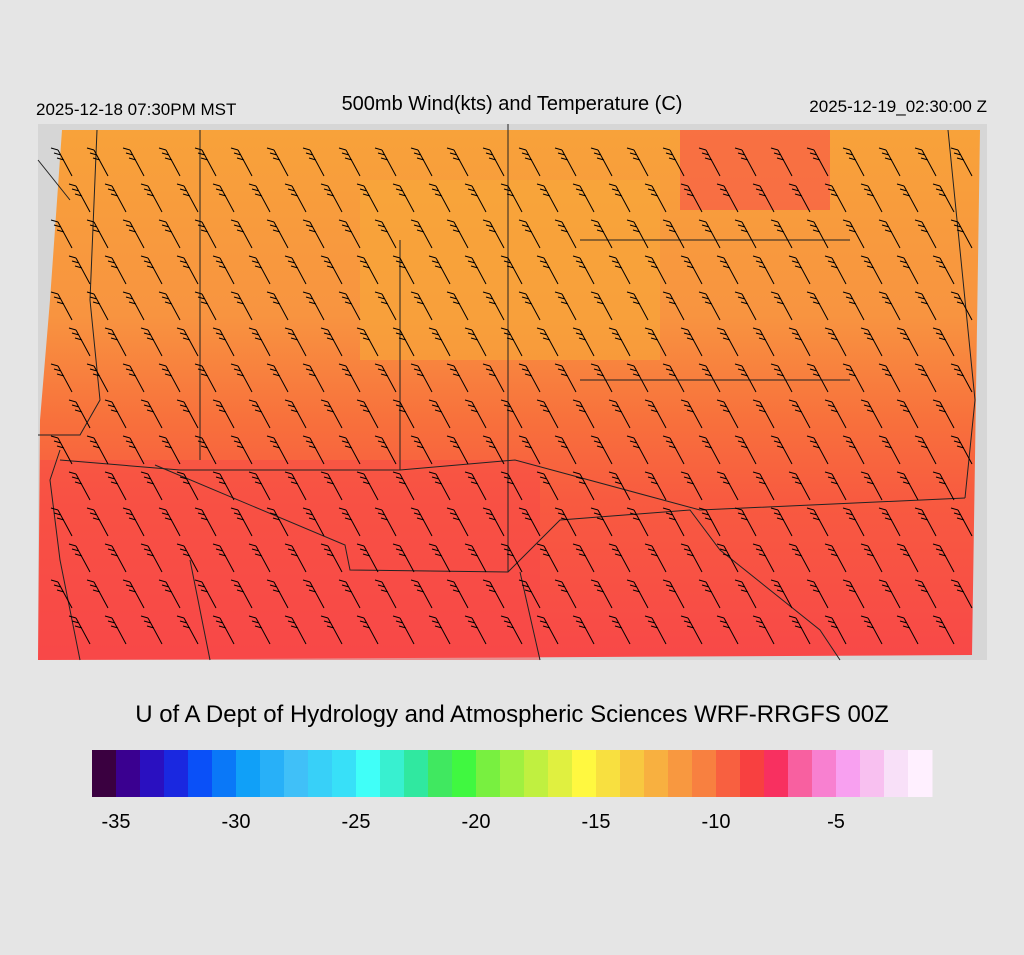  Describe the element at coordinates (356, 822) in the screenshot. I see `colorbar-tick-label: -25` at that location.